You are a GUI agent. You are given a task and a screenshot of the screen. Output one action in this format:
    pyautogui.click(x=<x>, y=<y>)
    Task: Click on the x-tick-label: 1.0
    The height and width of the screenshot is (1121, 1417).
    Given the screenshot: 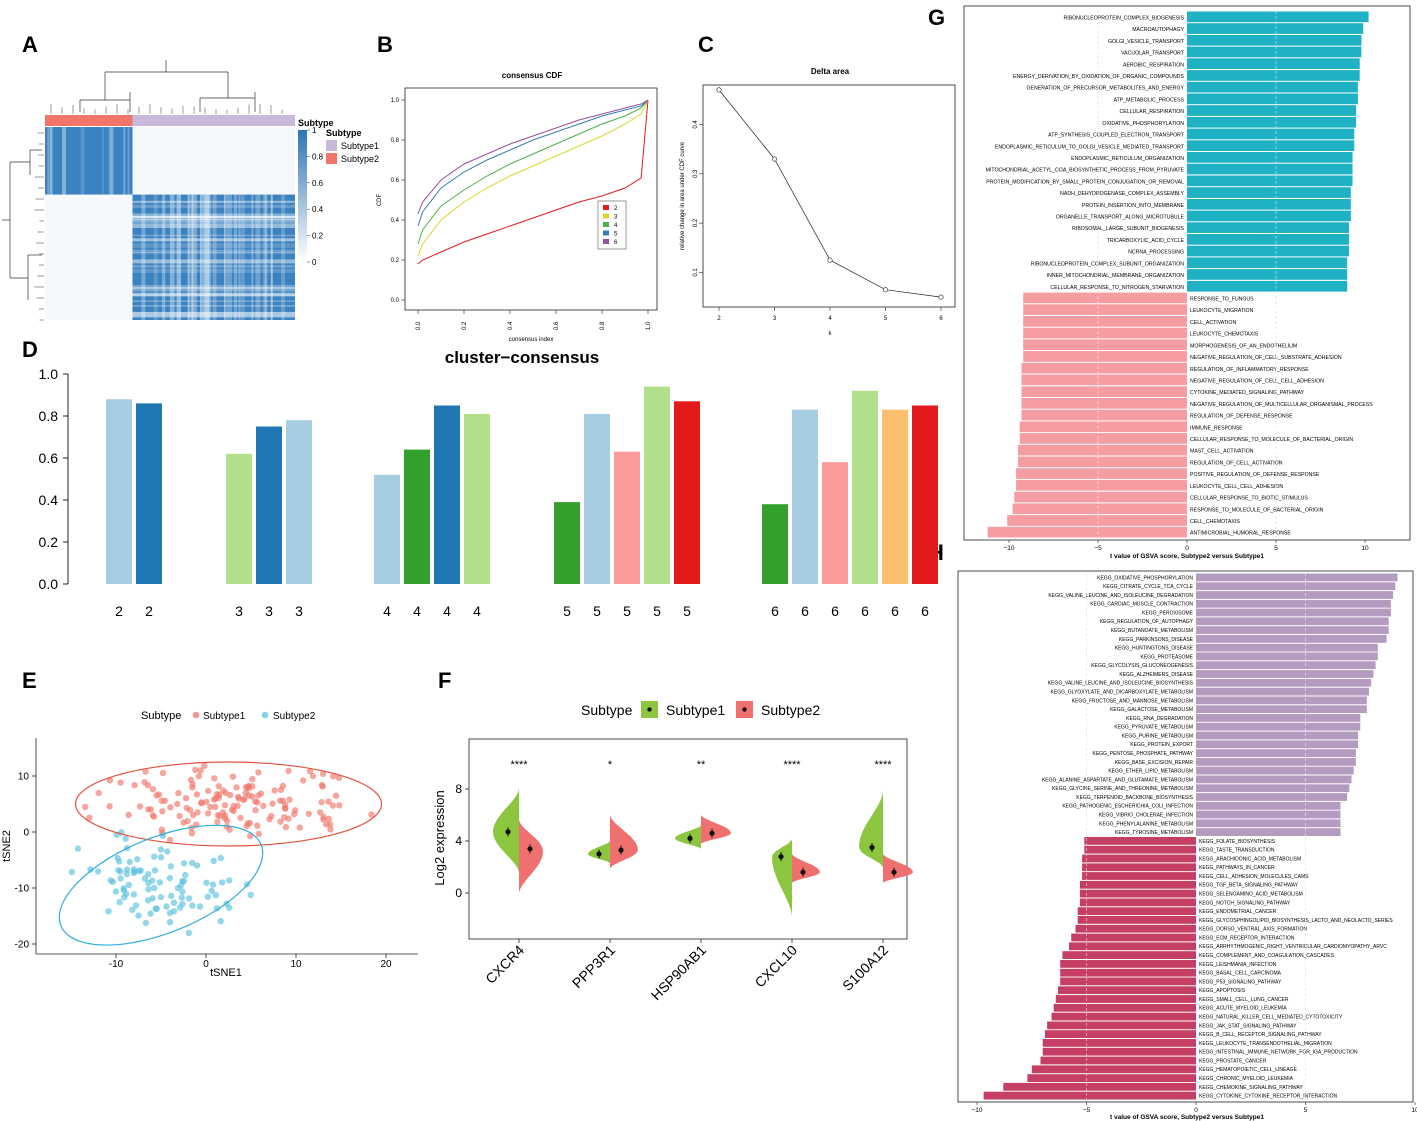 What is the action you would take?
    pyautogui.click(x=649, y=325)
    